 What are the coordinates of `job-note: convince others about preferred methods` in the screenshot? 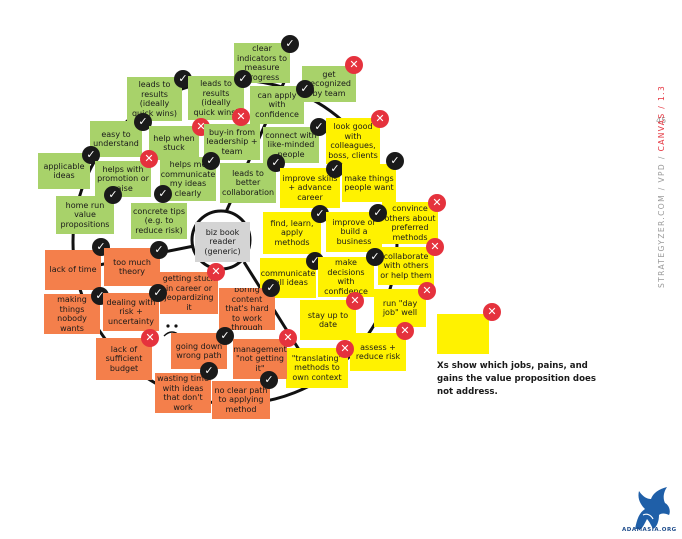 It's located at (410, 223).